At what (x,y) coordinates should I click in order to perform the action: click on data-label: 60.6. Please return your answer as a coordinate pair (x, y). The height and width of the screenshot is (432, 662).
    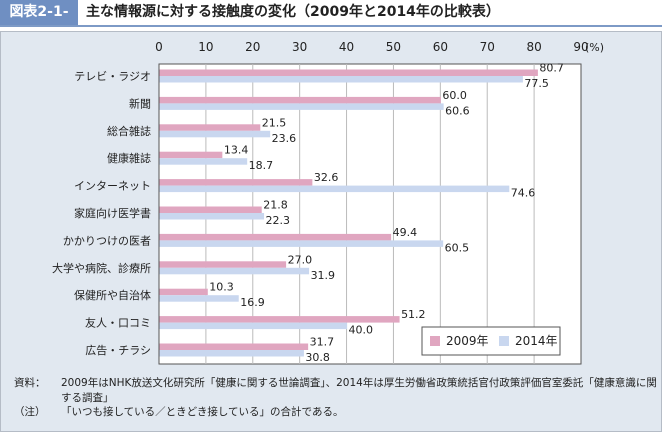
    Looking at the image, I should click on (457, 110).